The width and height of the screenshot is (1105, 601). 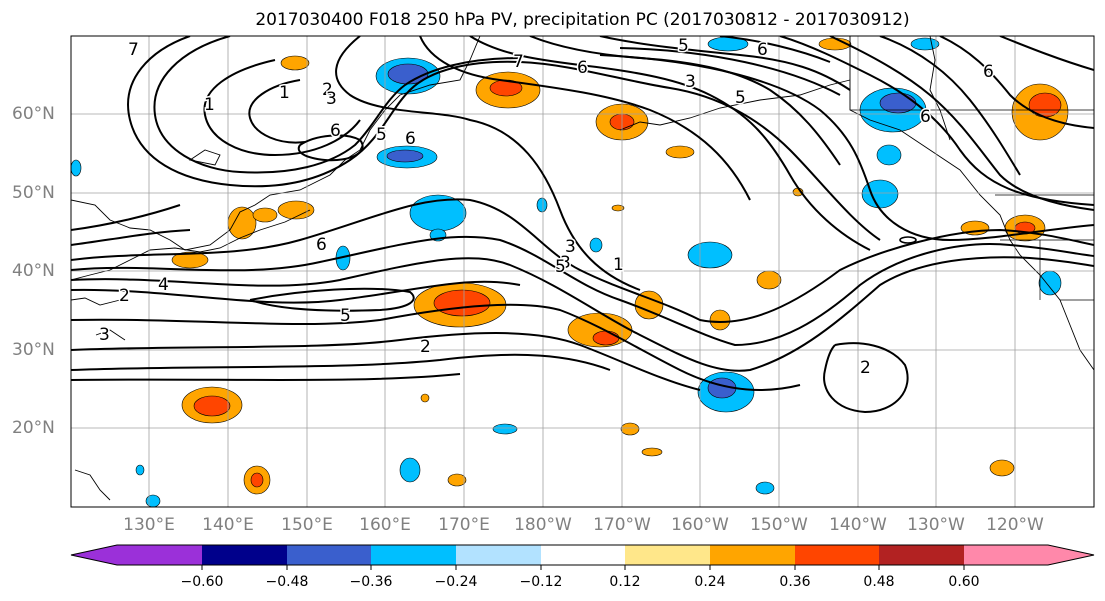 What do you see at coordinates (33, 428) in the screenshot?
I see `lat-label: 20°N` at bounding box center [33, 428].